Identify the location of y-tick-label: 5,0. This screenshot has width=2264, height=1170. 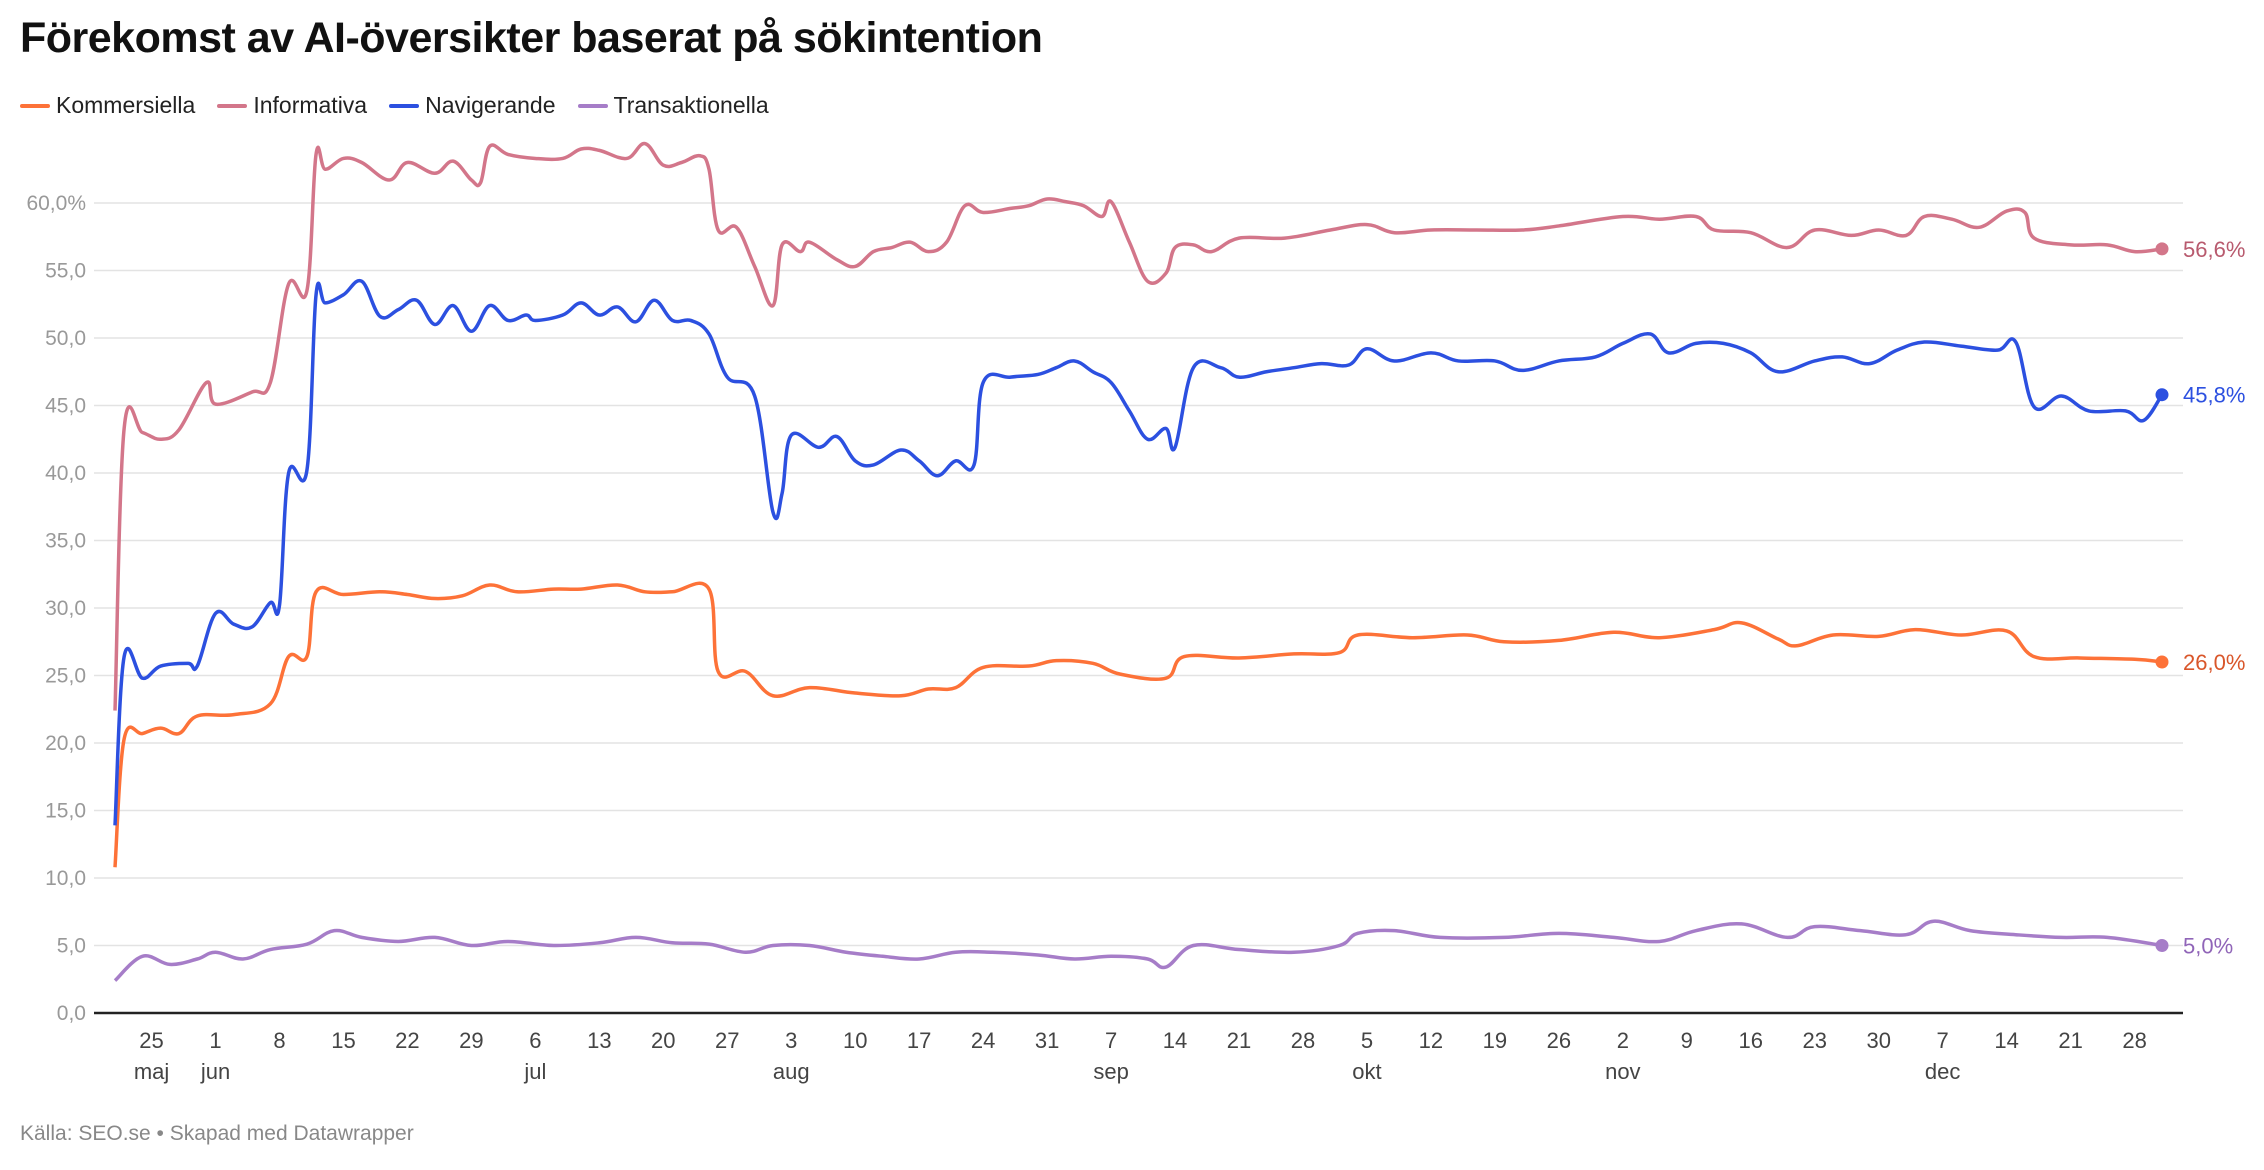
(71, 946).